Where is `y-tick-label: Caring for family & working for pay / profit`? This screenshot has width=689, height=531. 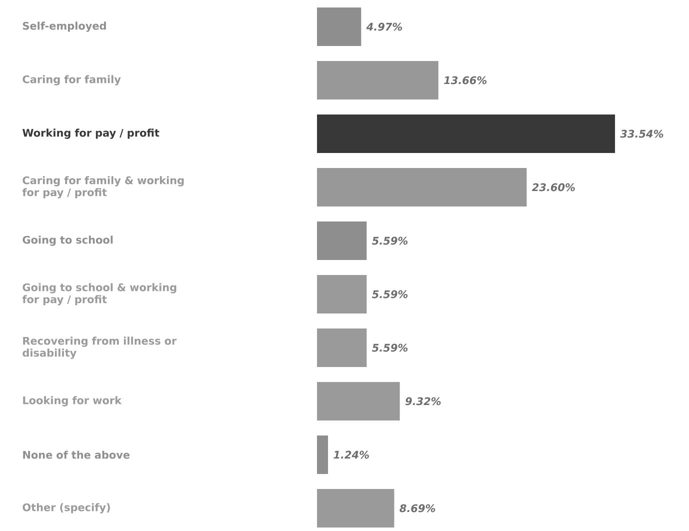
y-tick-label: Caring for family & working for pay / profit is located at coordinates (103, 187).